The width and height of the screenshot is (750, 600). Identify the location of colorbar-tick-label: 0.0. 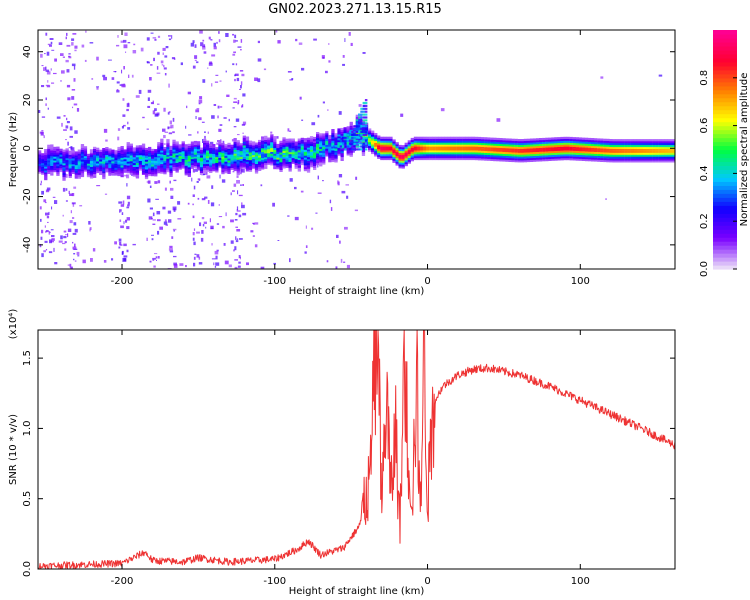
(704, 269).